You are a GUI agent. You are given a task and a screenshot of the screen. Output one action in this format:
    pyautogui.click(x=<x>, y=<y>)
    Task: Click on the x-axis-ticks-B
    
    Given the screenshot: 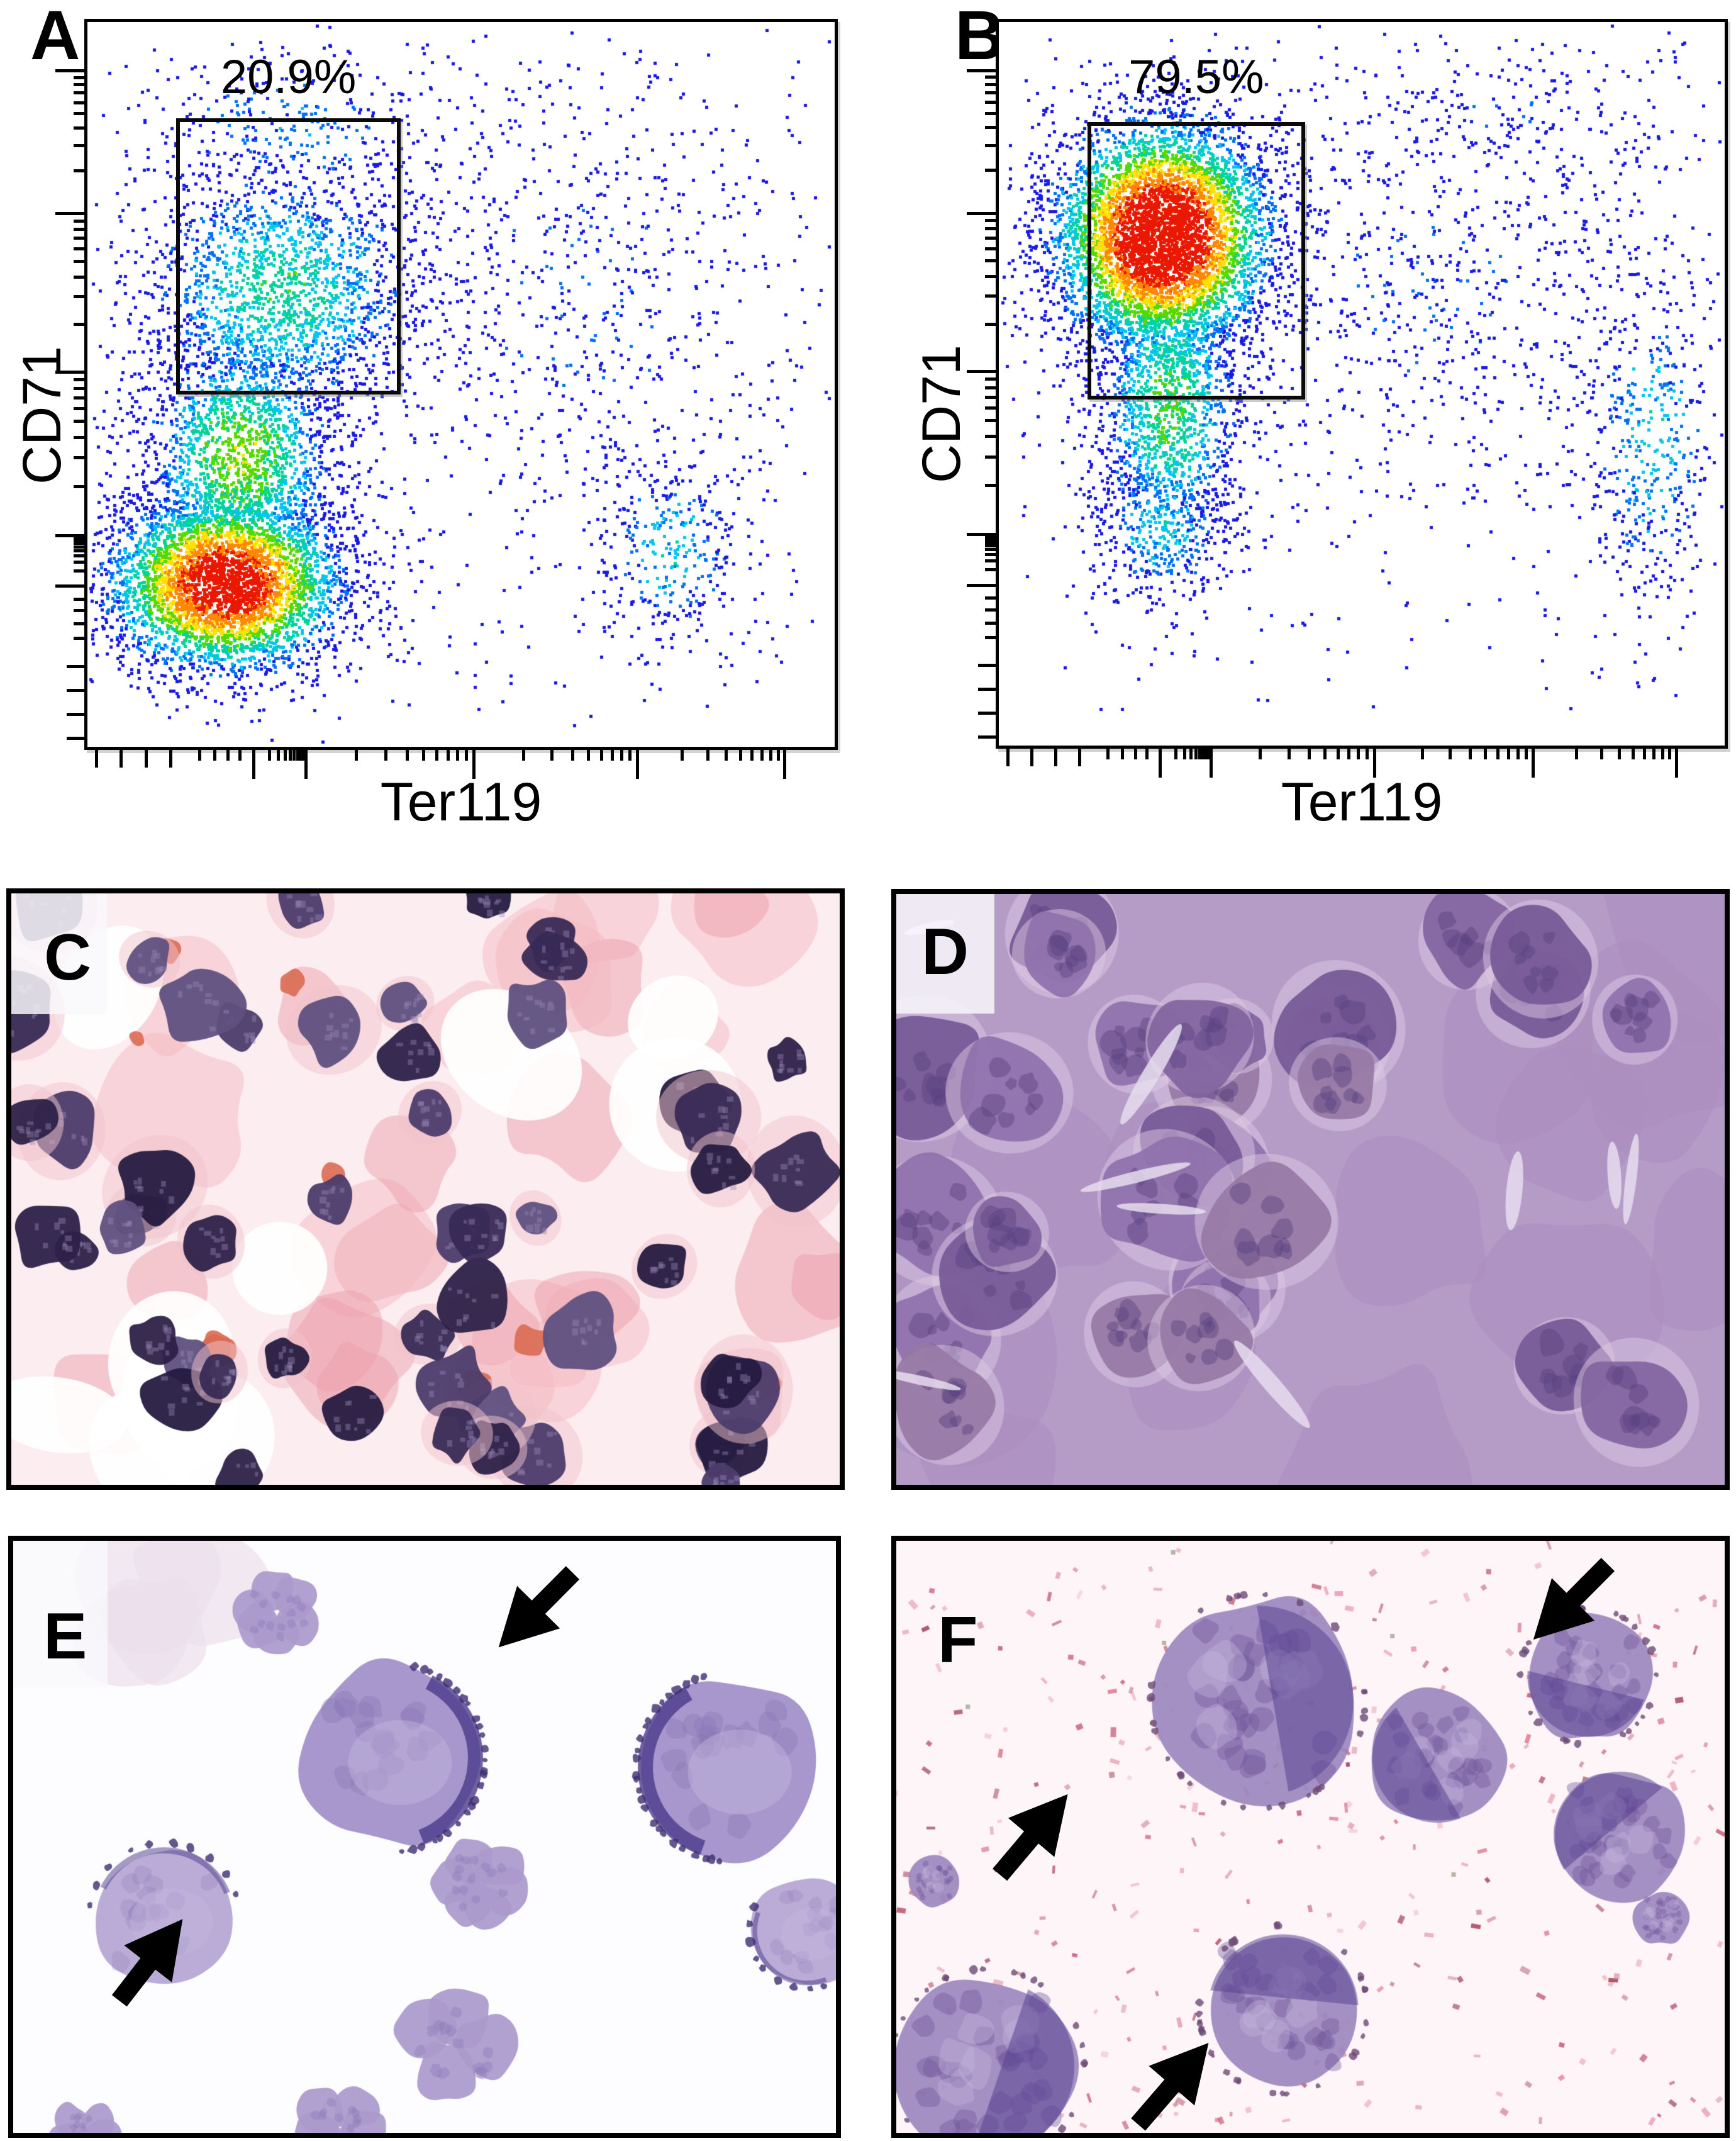 What is the action you would take?
    pyautogui.click(x=1362, y=767)
    